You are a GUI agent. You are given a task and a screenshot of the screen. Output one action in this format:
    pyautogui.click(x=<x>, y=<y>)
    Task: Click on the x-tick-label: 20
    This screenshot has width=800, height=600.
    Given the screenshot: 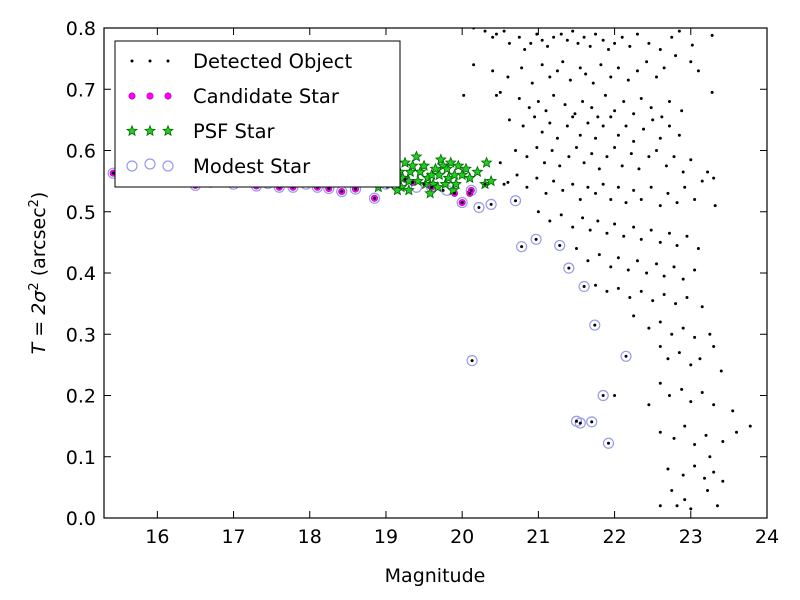 What is the action you would take?
    pyautogui.click(x=462, y=537)
    